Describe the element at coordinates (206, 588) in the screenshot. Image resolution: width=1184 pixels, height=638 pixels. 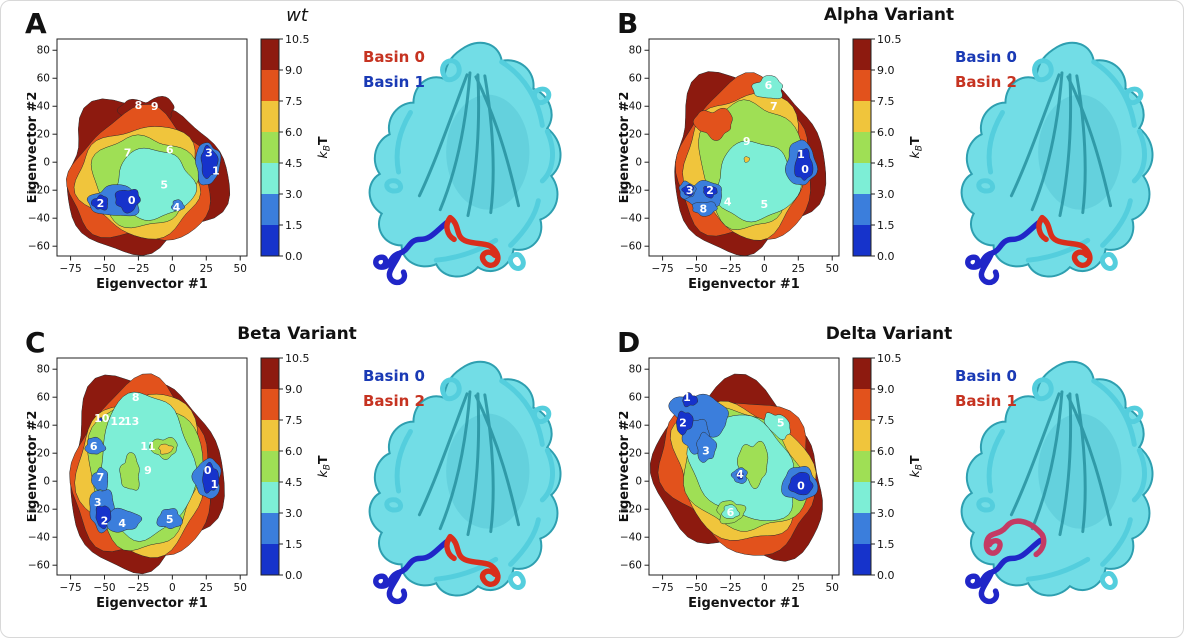
I see `x-tick-label: 25` at that location.